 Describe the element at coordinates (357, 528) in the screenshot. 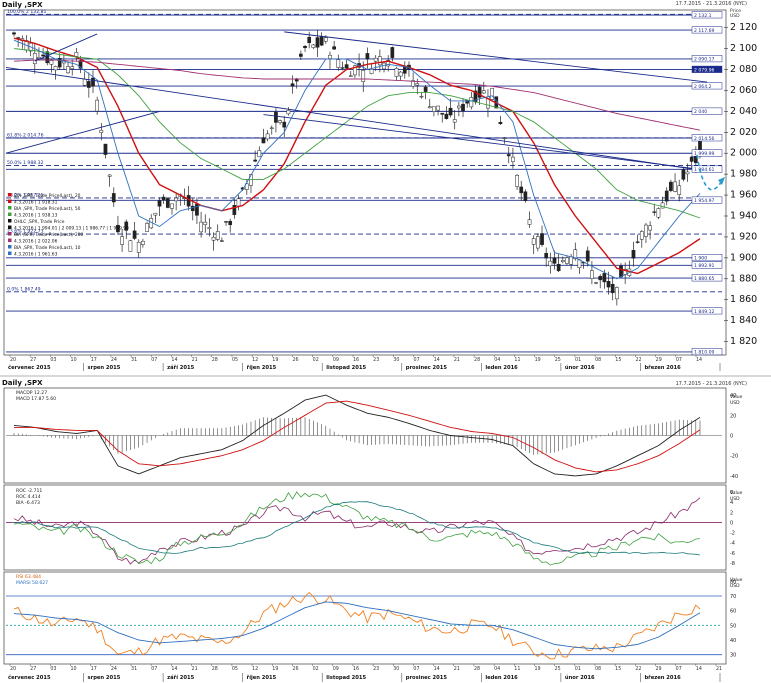

I see `roc-line` at that location.